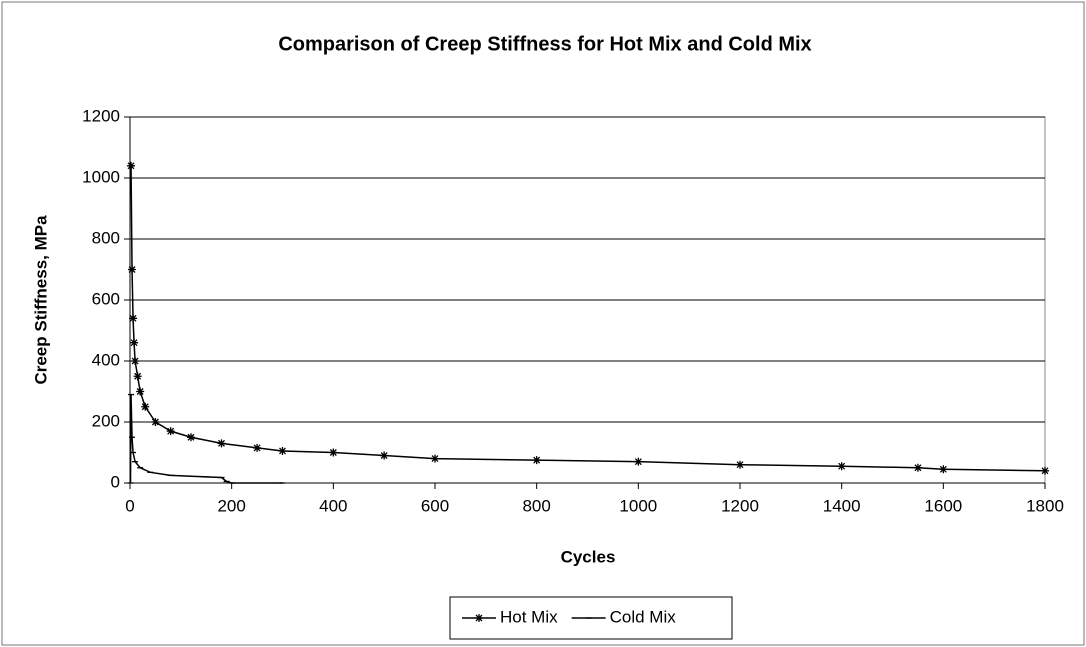  What do you see at coordinates (529, 616) in the screenshot?
I see `legend-label: Hot Mix` at bounding box center [529, 616].